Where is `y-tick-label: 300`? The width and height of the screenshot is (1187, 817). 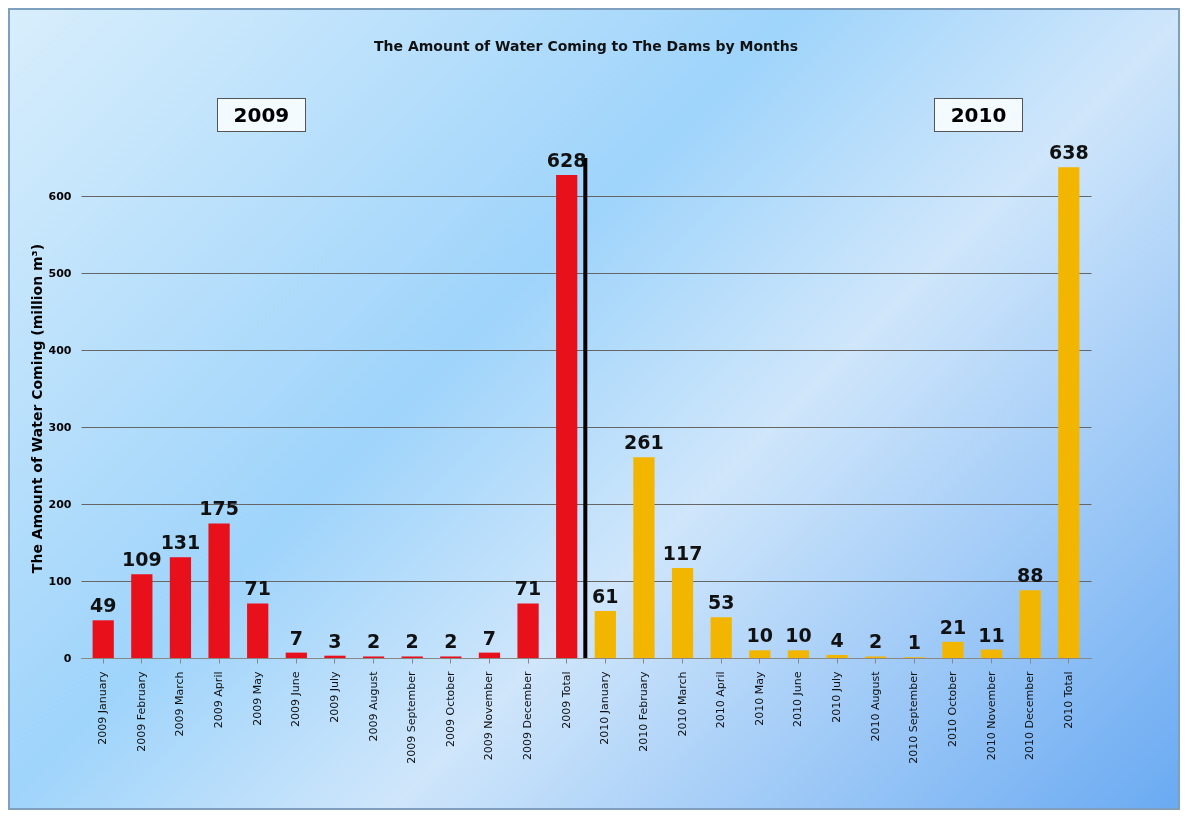
y-tick-label: 300 is located at coordinates (60, 427).